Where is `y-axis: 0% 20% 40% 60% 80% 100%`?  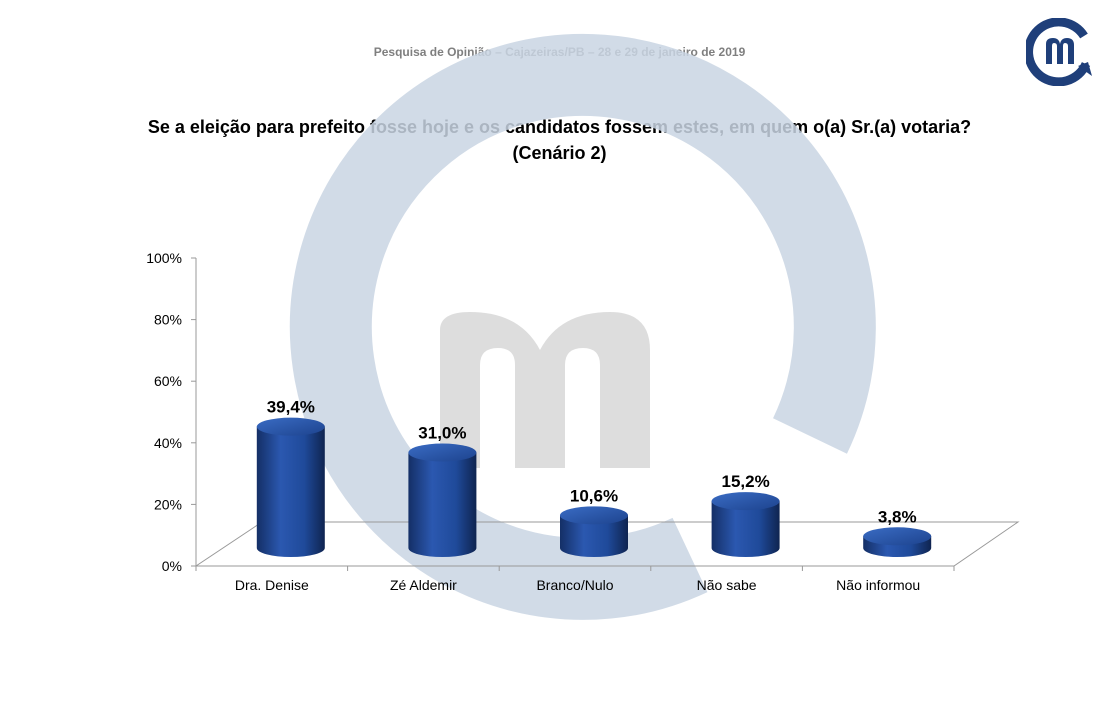 y-axis: 0% 20% 40% 60% 80% 100% is located at coordinates (171, 412).